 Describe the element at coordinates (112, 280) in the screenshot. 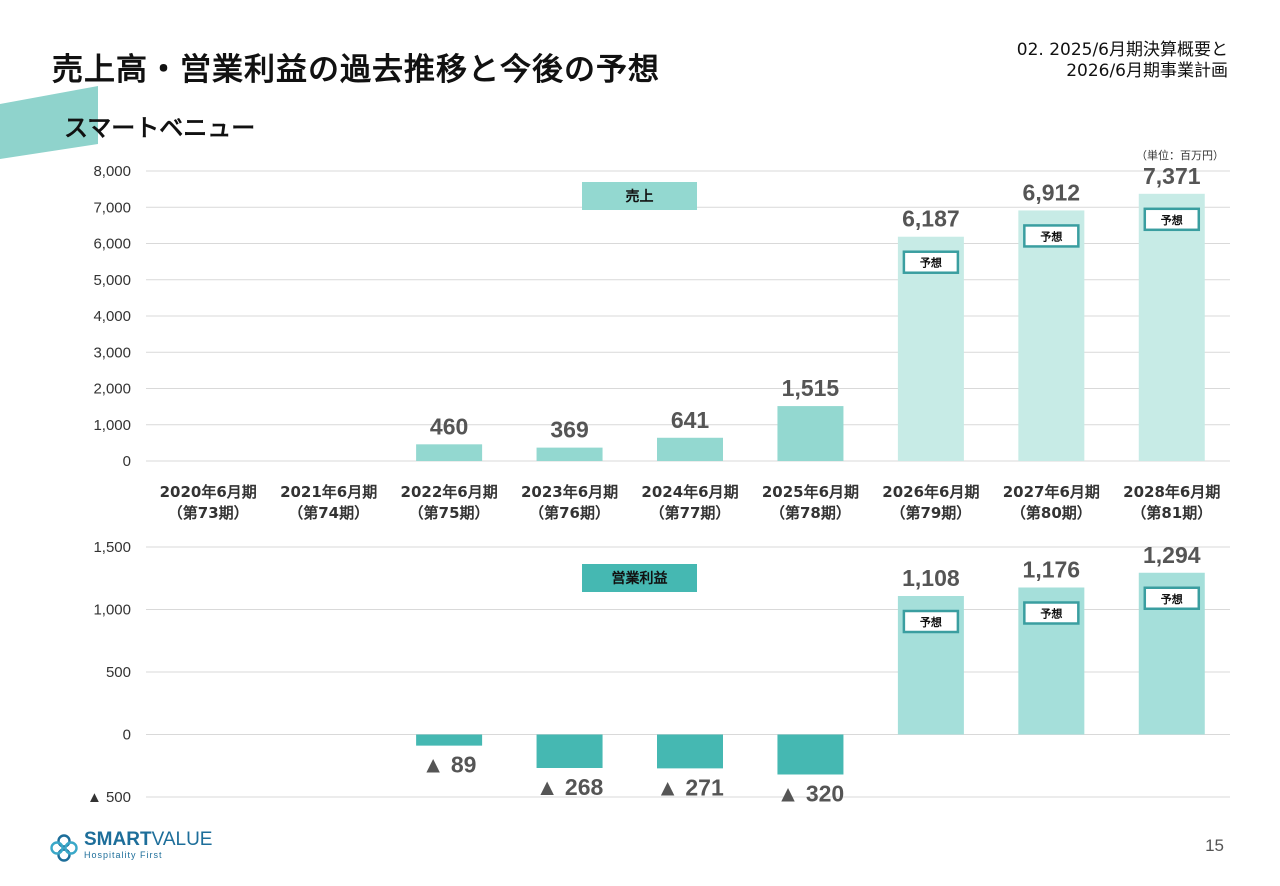

I see `revenue-y-tick-label: 5,000` at that location.